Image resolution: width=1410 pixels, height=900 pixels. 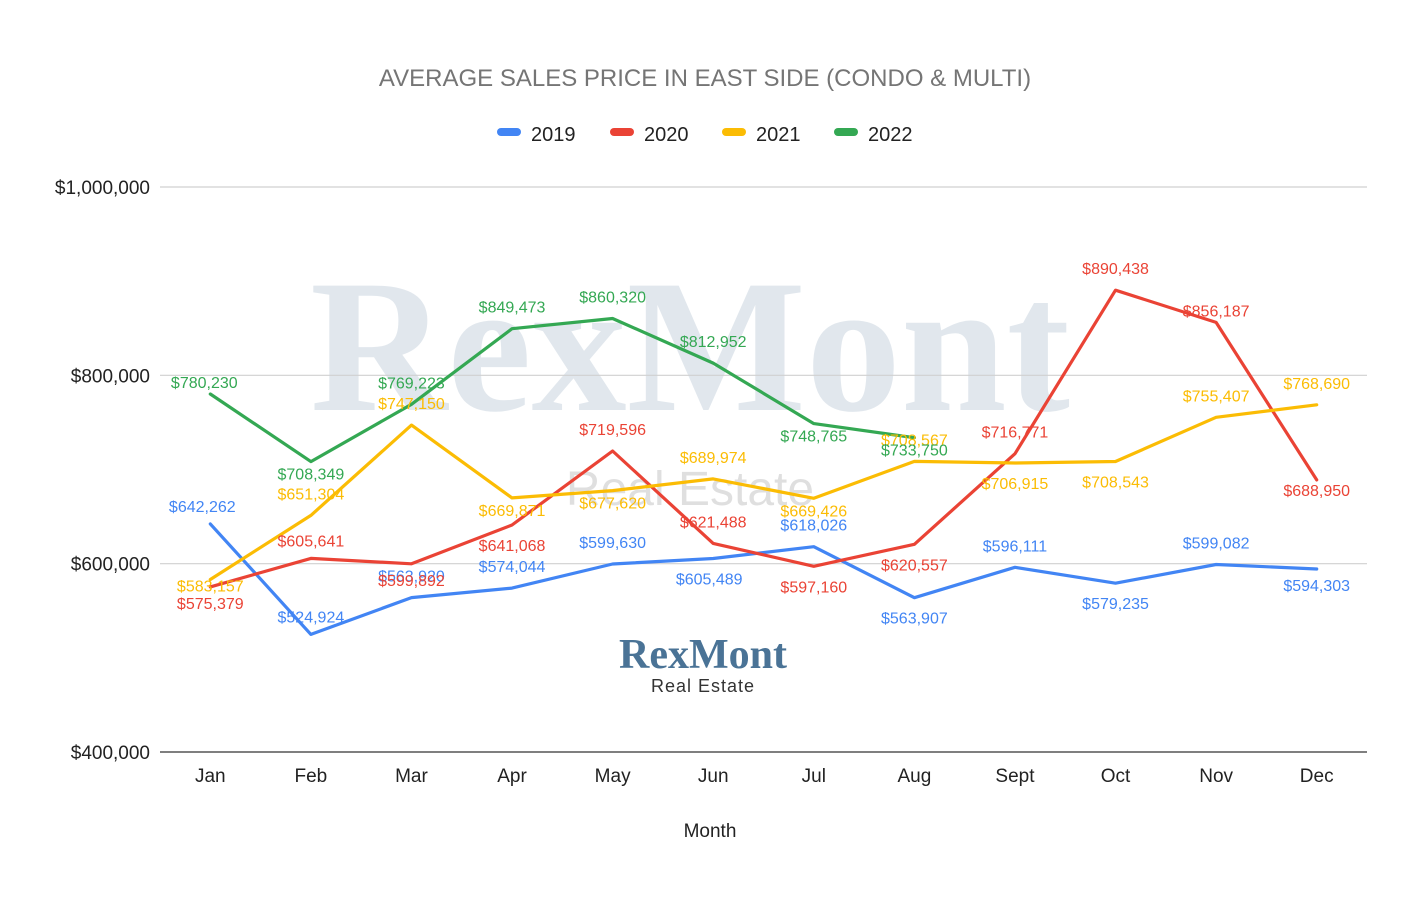 I want to click on data-label: $574,044, so click(x=512, y=567).